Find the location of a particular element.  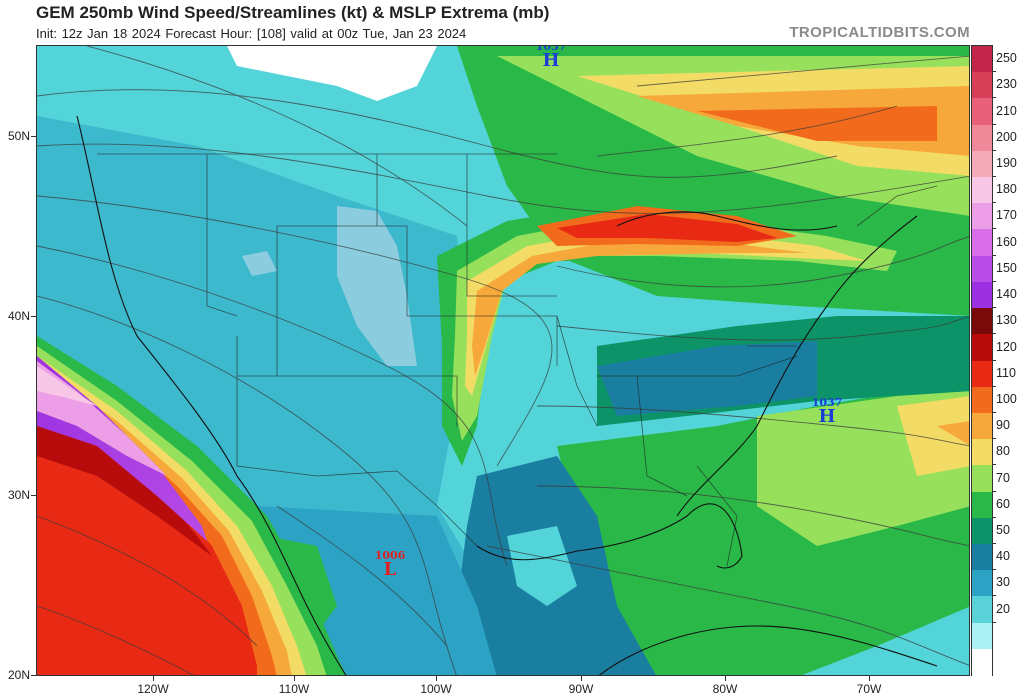

colorbar-label: 20 is located at coordinates (1003, 608).